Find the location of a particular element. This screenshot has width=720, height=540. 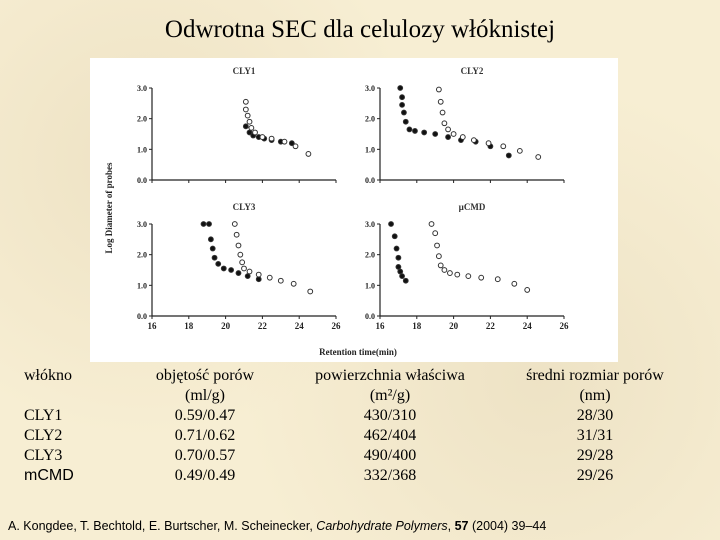

table-cell: 490/400 is located at coordinates (390, 455).